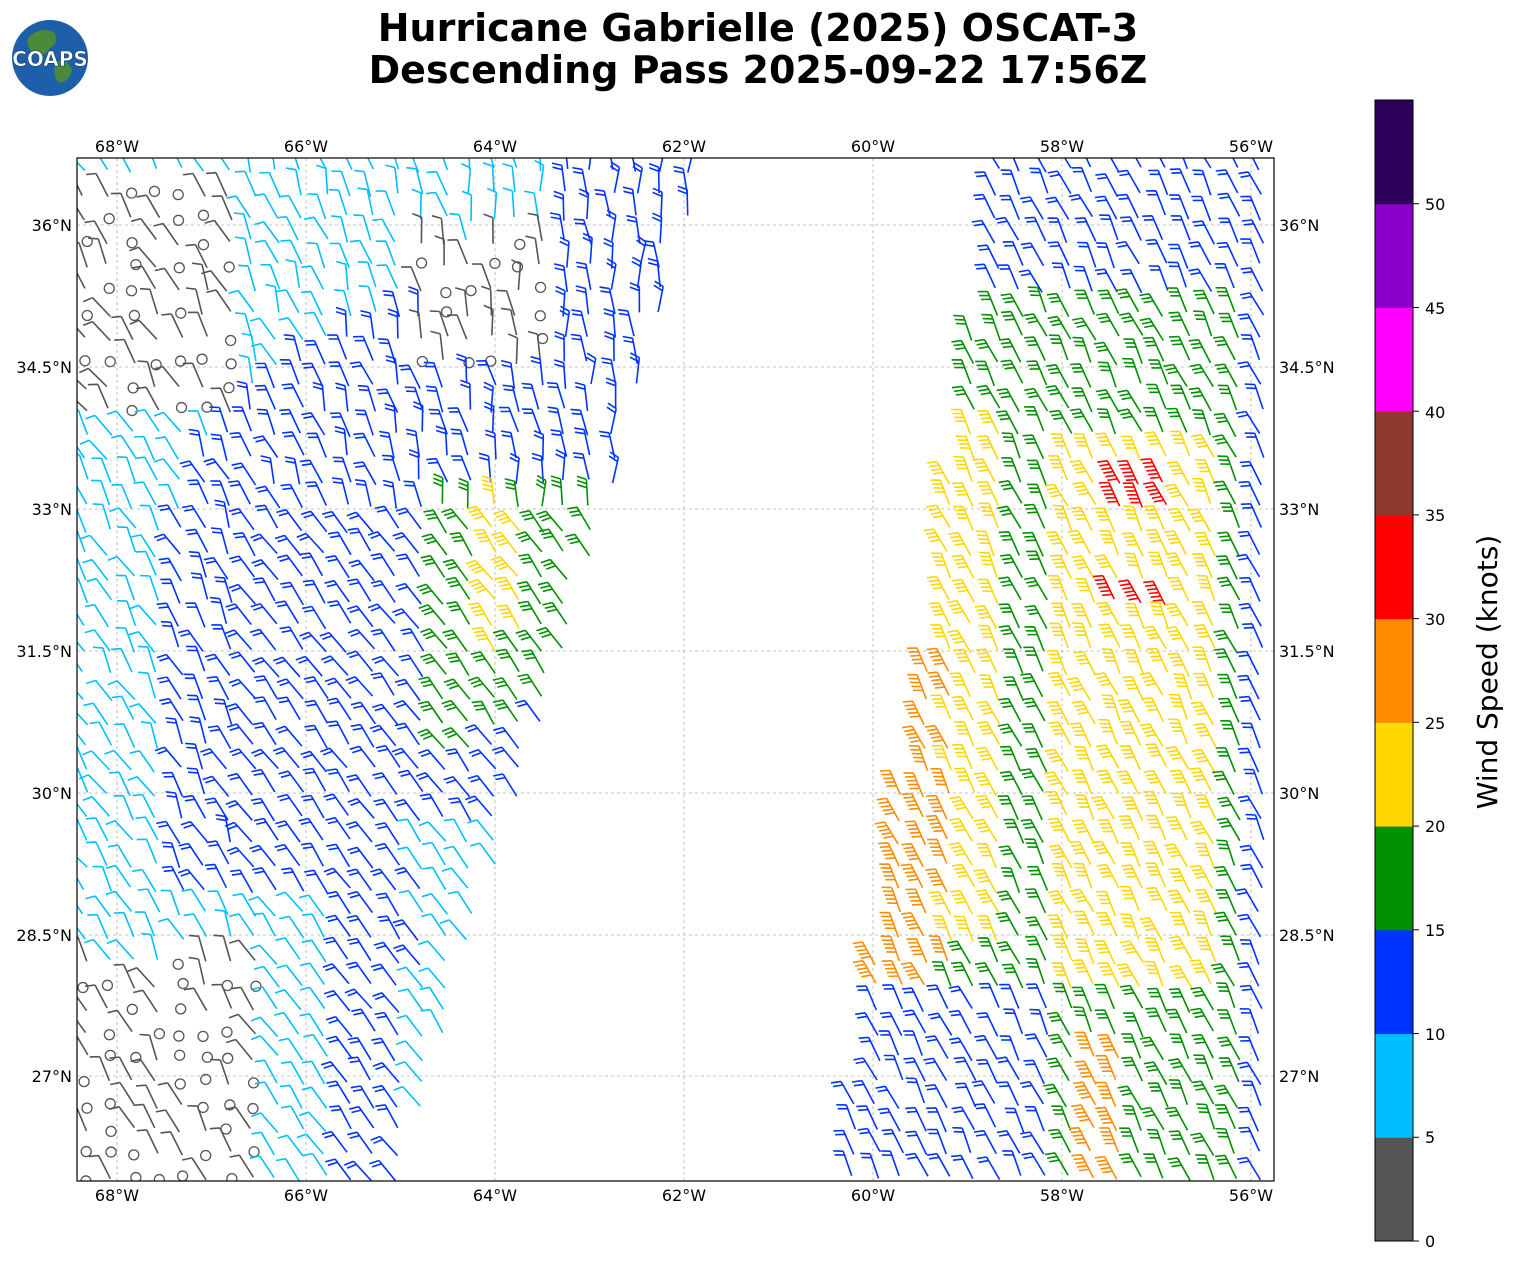  Describe the element at coordinates (684, 1195) in the screenshot. I see `lon-label-bottom: 62°W` at that location.